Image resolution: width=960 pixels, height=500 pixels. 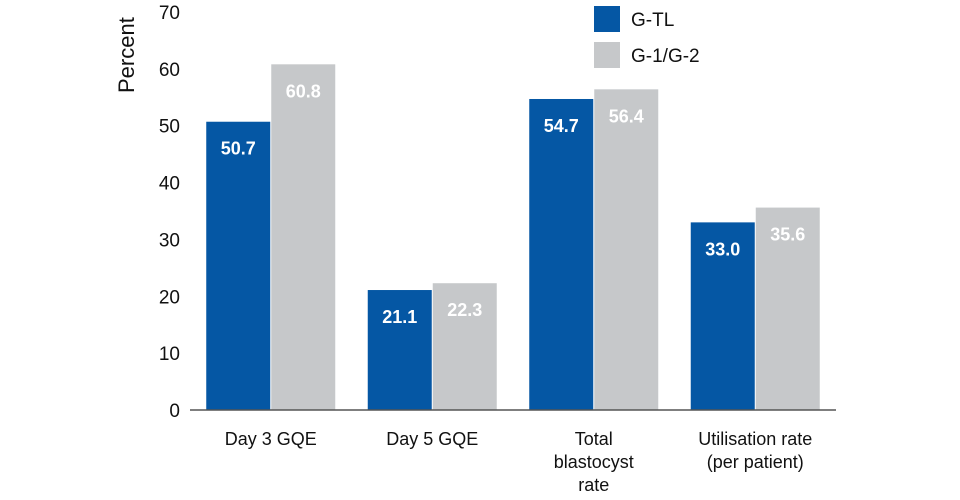 What do you see at coordinates (169, 13) in the screenshot?
I see `y-tick-label: 70` at bounding box center [169, 13].